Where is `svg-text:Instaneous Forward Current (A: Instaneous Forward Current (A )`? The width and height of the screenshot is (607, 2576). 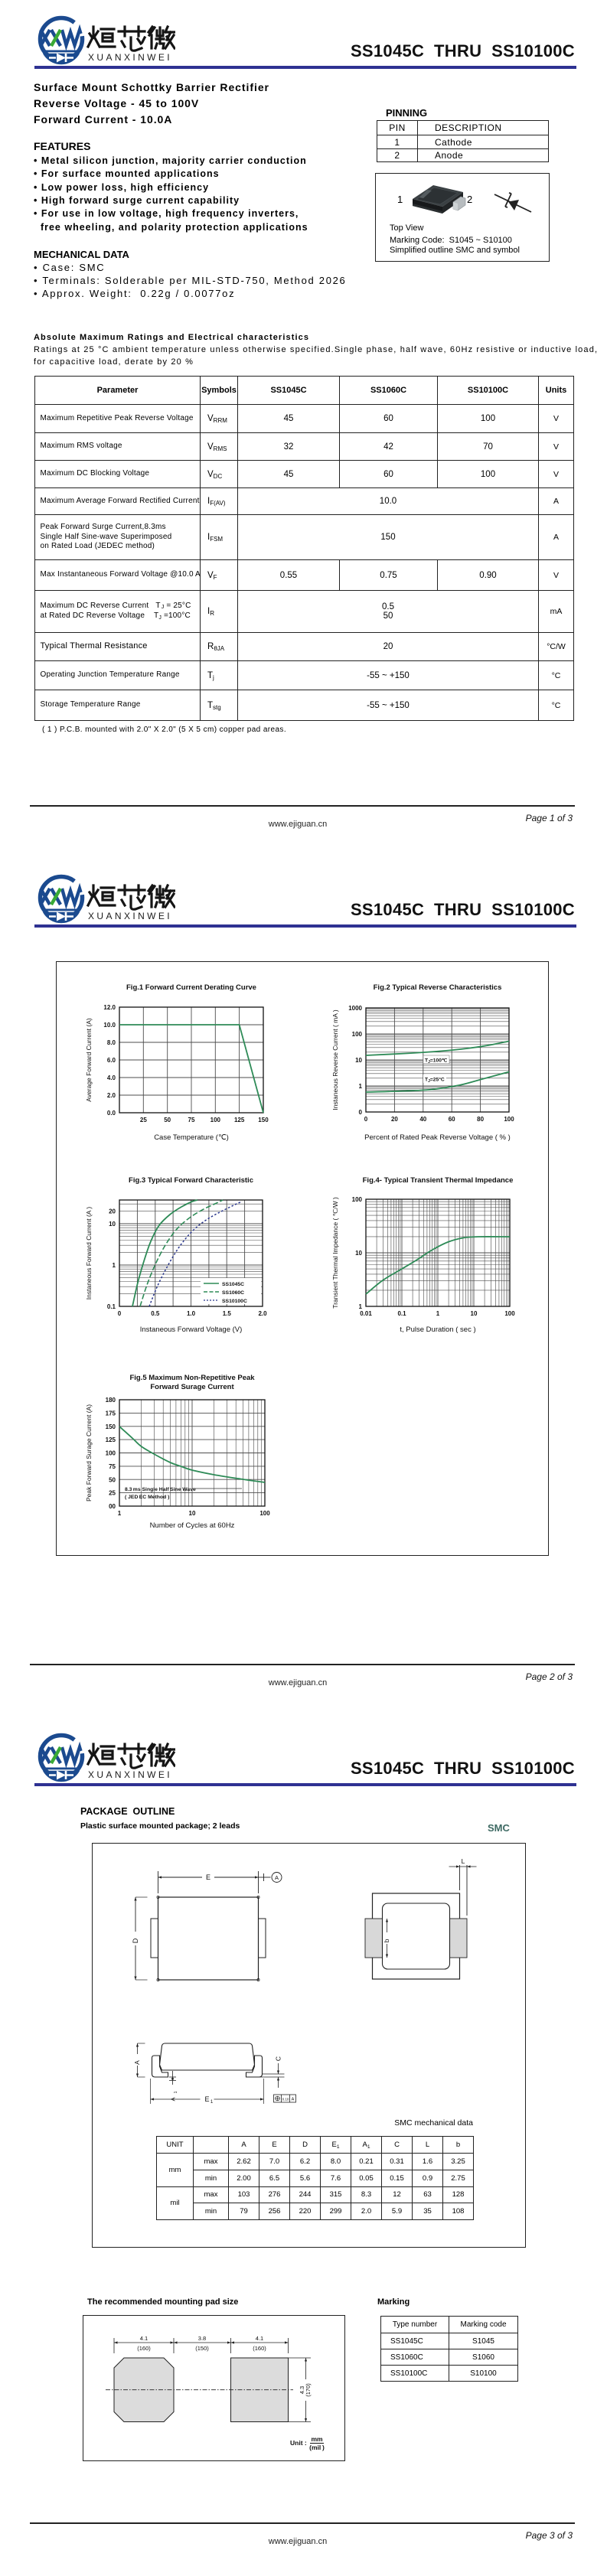
svg-text:Instaneous Forward Current (A: Instaneous Forward Current (A ) is located at coordinates (89, 1253).